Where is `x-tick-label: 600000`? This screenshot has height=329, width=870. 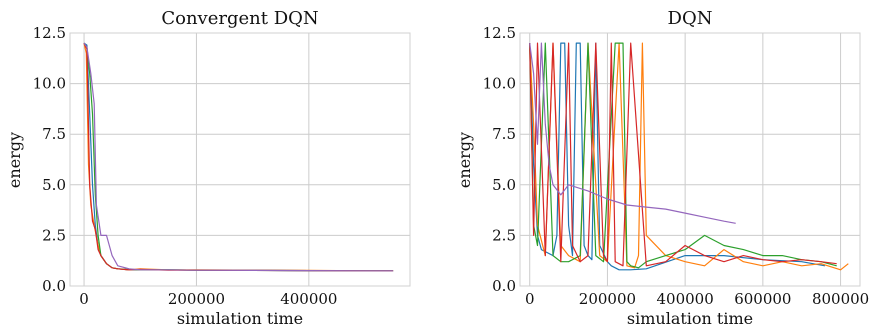
x-tick-label: 600000 is located at coordinates (762, 299).